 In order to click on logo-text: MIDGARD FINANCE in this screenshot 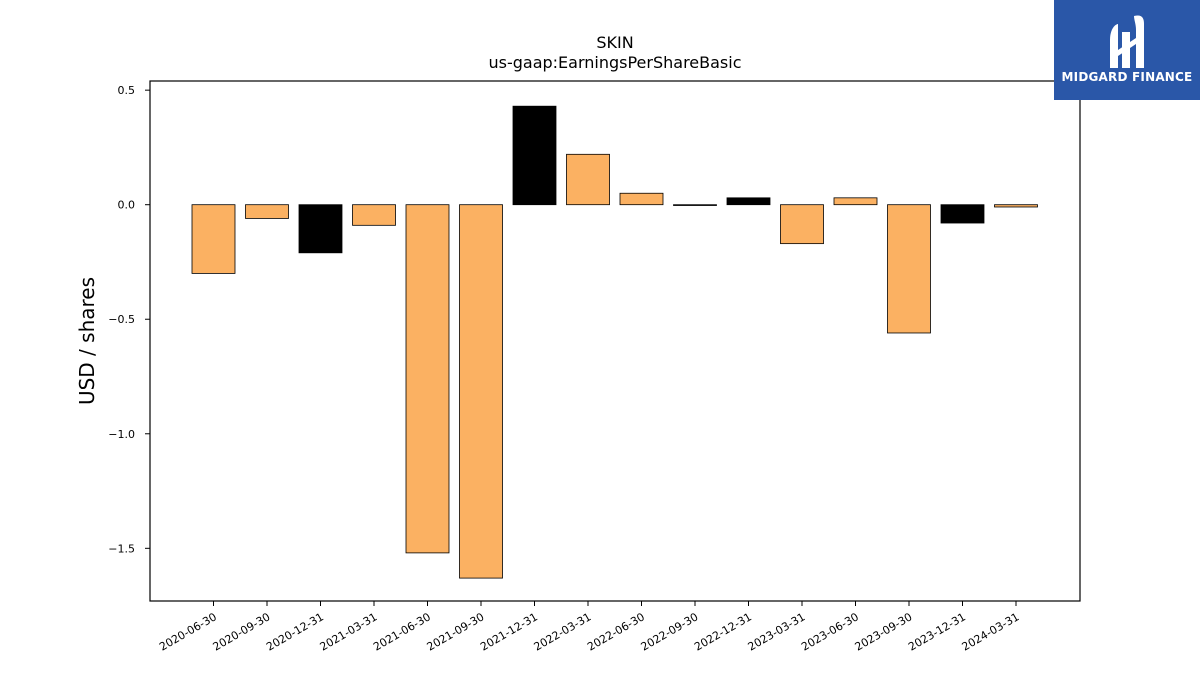, I will do `click(1127, 77)`.